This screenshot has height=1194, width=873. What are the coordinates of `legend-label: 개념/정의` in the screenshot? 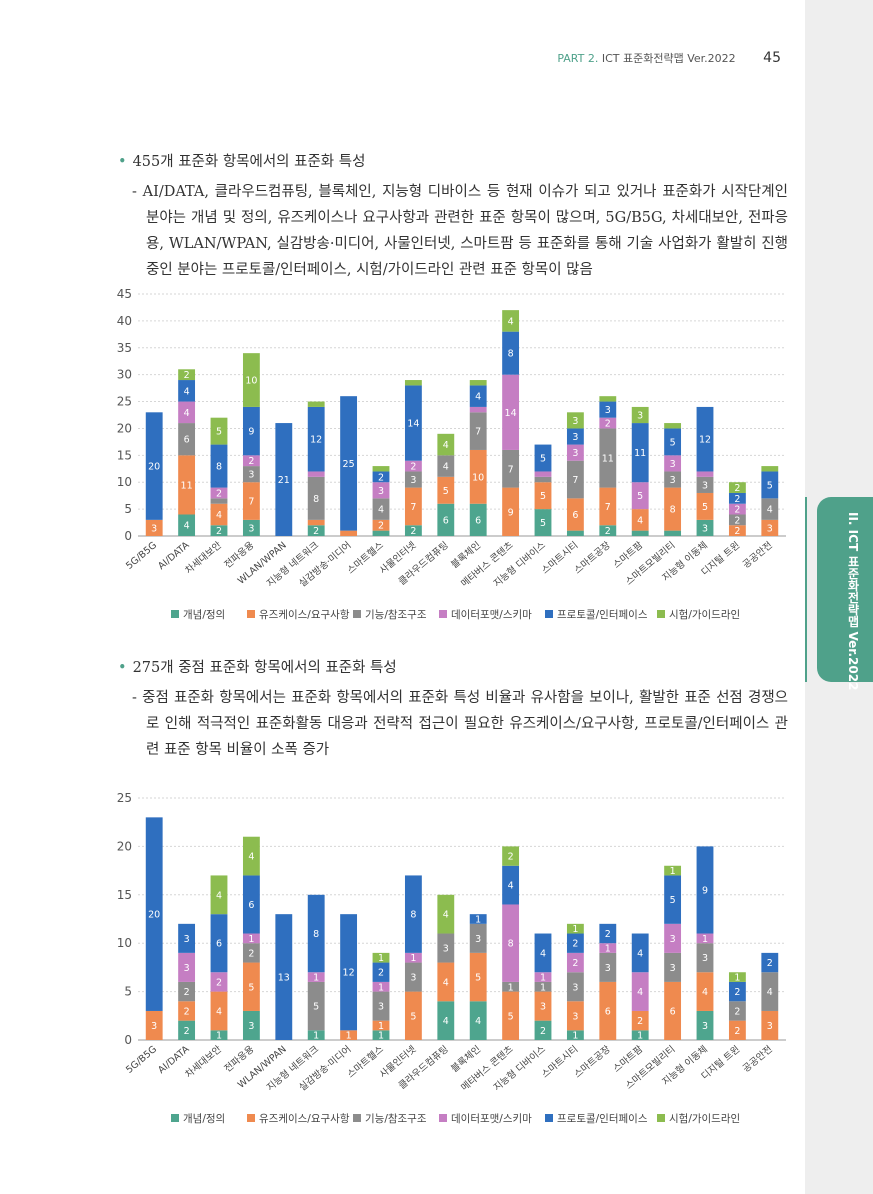 It's located at (204, 615).